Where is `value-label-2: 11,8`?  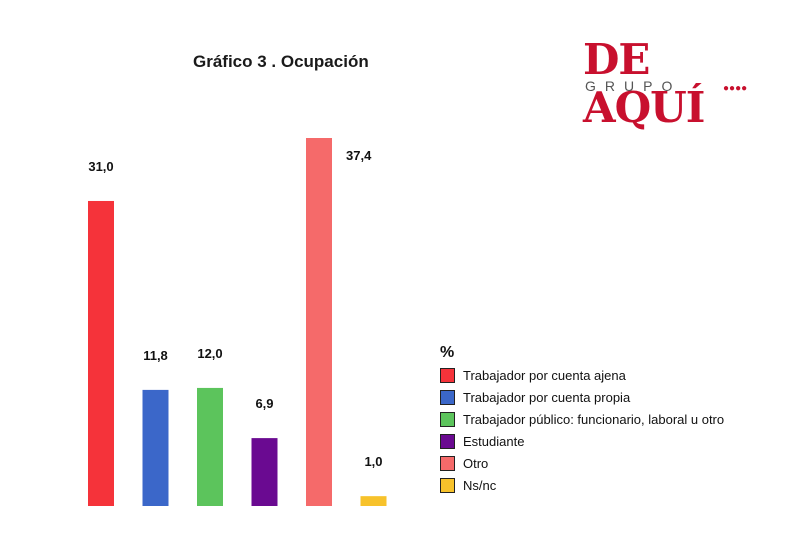
value-label-2: 11,8 is located at coordinates (155, 355).